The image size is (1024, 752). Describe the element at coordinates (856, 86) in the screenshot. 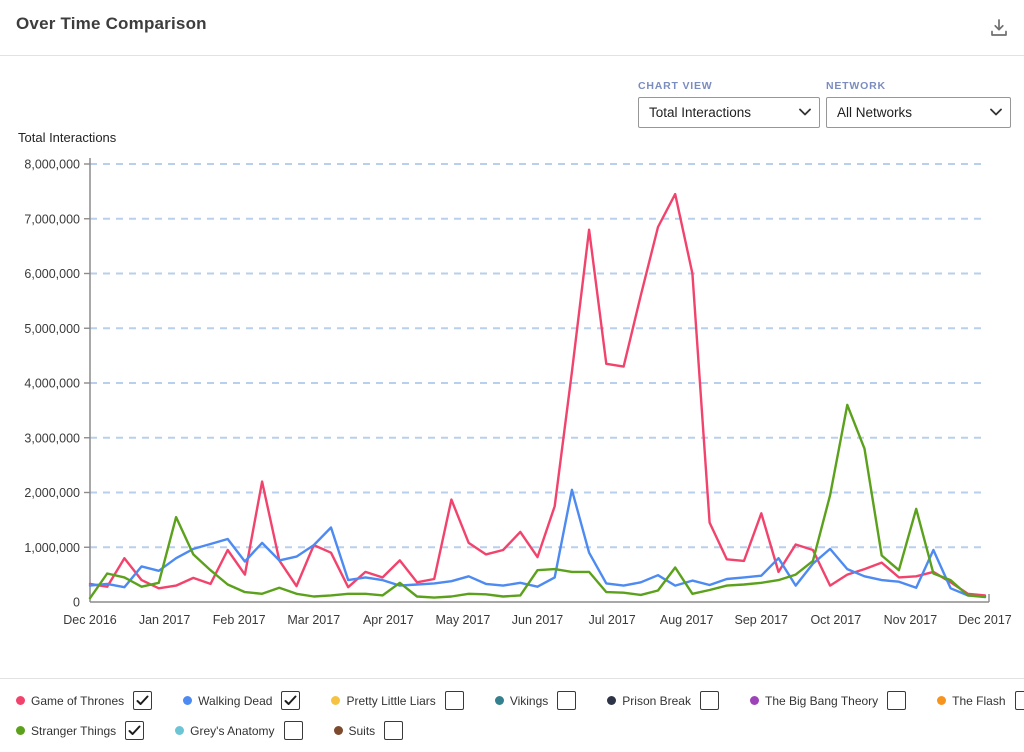

I see `network-label: NETWORK` at that location.